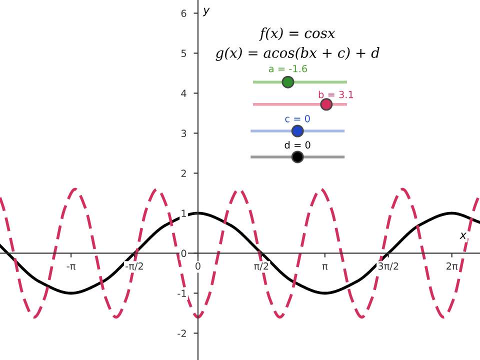  What do you see at coordinates (325, 267) in the screenshot?
I see `x-tick-label: π` at bounding box center [325, 267].